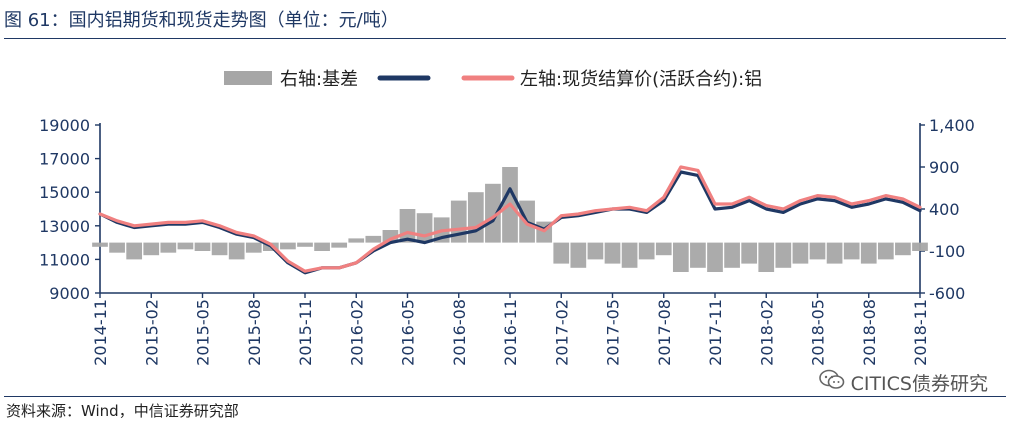 The image size is (1018, 426). What do you see at coordinates (122, 411) in the screenshot?
I see `source-note: 资料来源：Wind，中信证券研究部` at bounding box center [122, 411].